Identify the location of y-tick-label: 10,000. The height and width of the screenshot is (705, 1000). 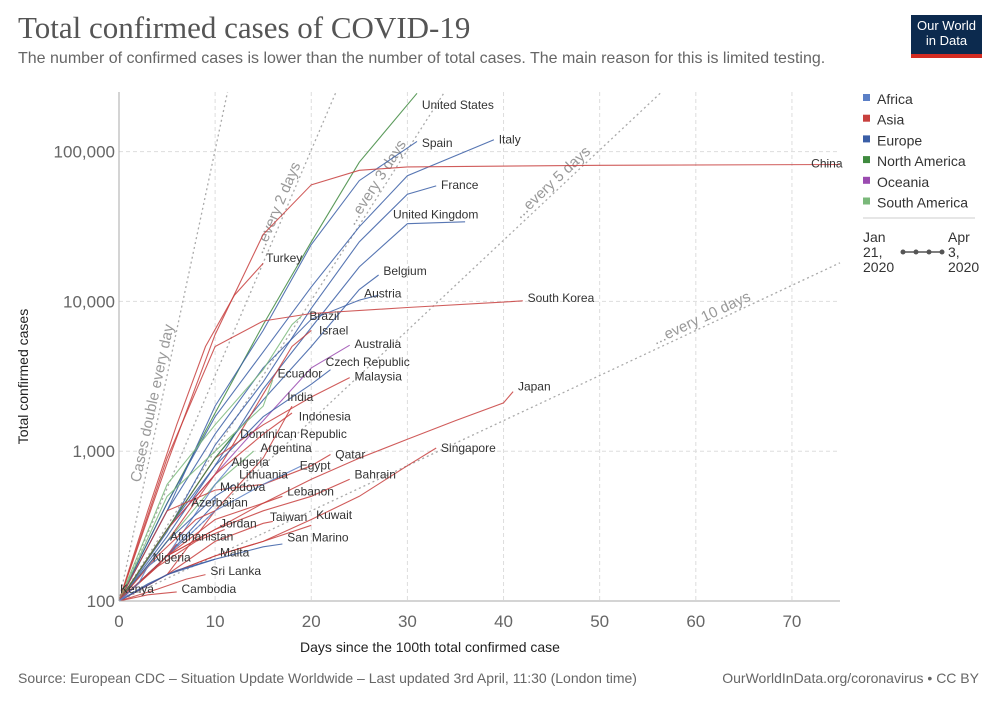
(89, 301).